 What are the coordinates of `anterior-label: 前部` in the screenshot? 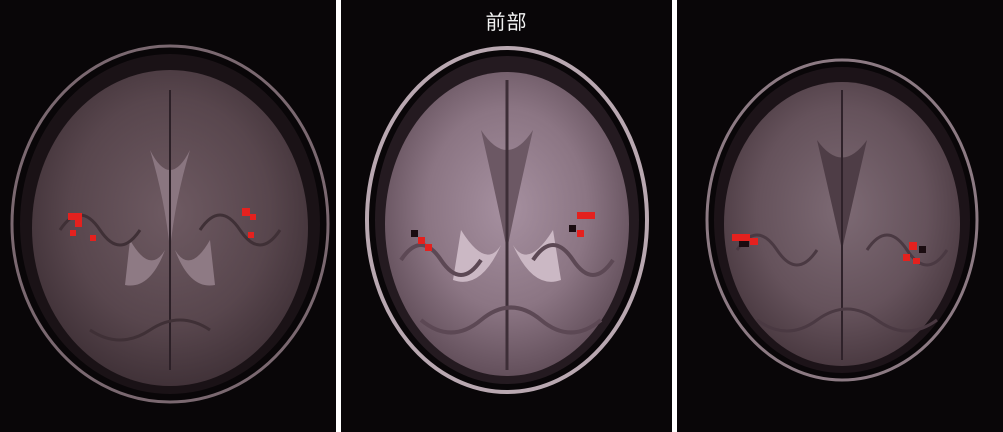 It's located at (506, 22).